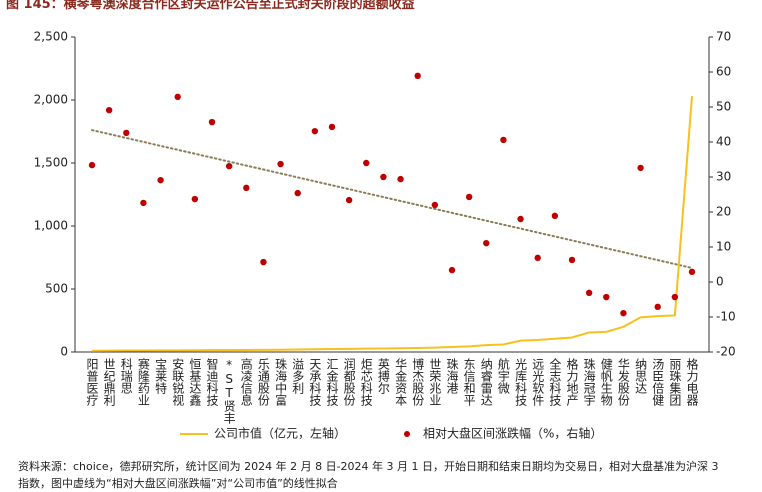 Image resolution: width=762 pixels, height=492 pixels. I want to click on x-tick-label: 润都股份, so click(349, 382).